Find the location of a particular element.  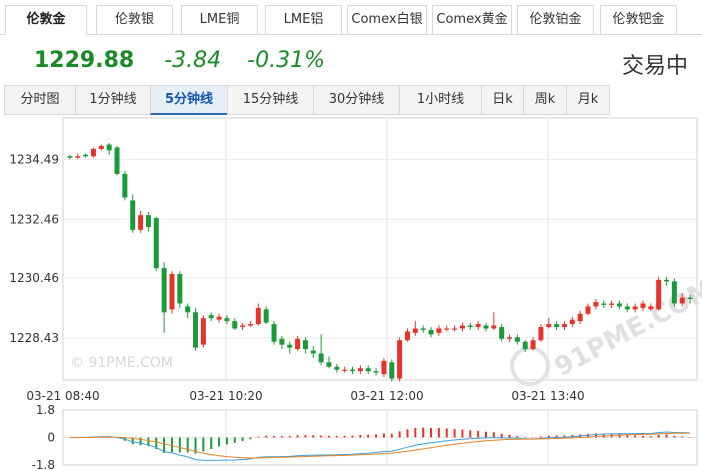

tab-comex-gold: Comex黄金 is located at coordinates (472, 20).